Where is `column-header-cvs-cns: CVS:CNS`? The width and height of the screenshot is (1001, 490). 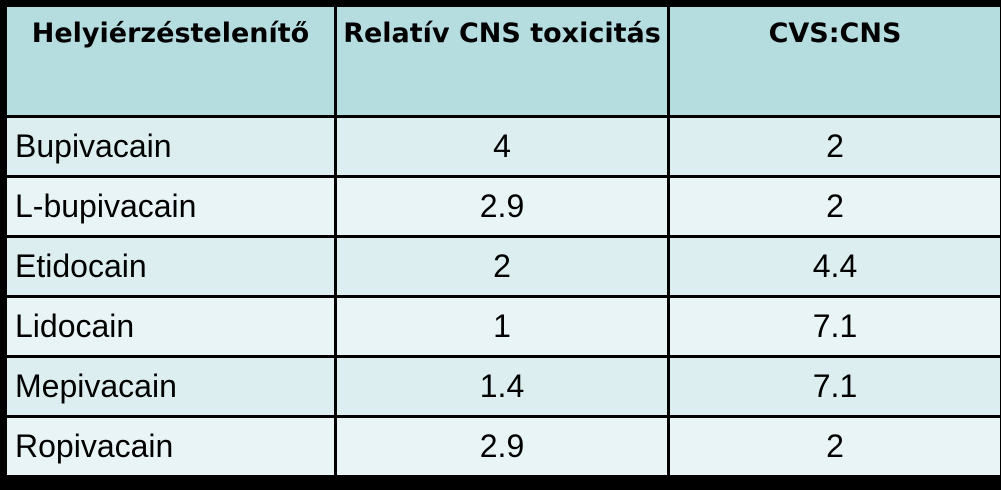 column-header-cvs-cns: CVS:CNS is located at coordinates (835, 61).